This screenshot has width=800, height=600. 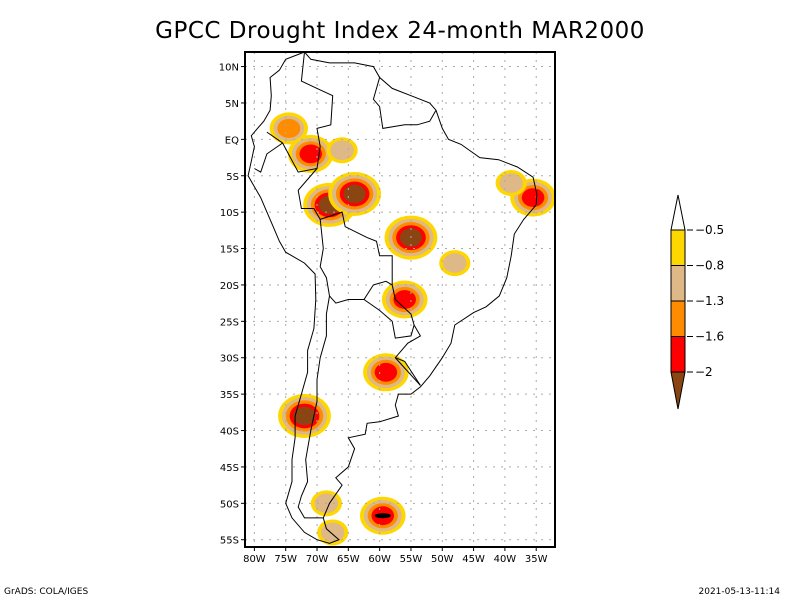 I want to click on lat-tick-label: 45S, so click(x=229, y=468).